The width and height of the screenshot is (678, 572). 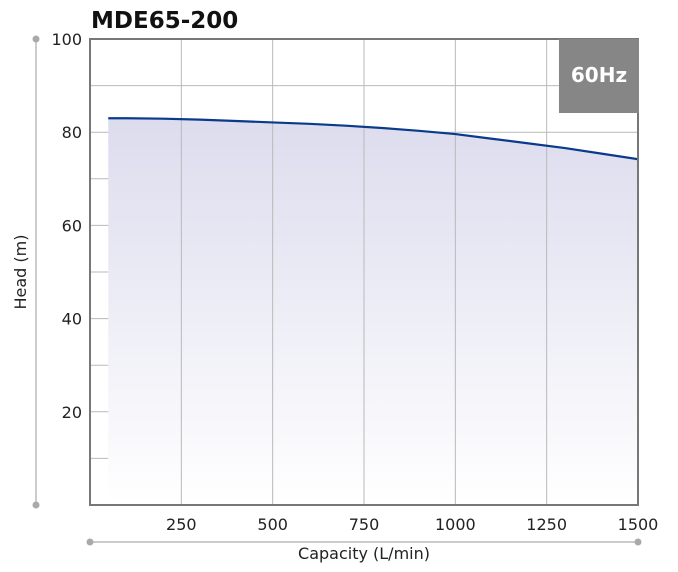 What do you see at coordinates (272, 524) in the screenshot?
I see `x-tick-label: 500` at bounding box center [272, 524].